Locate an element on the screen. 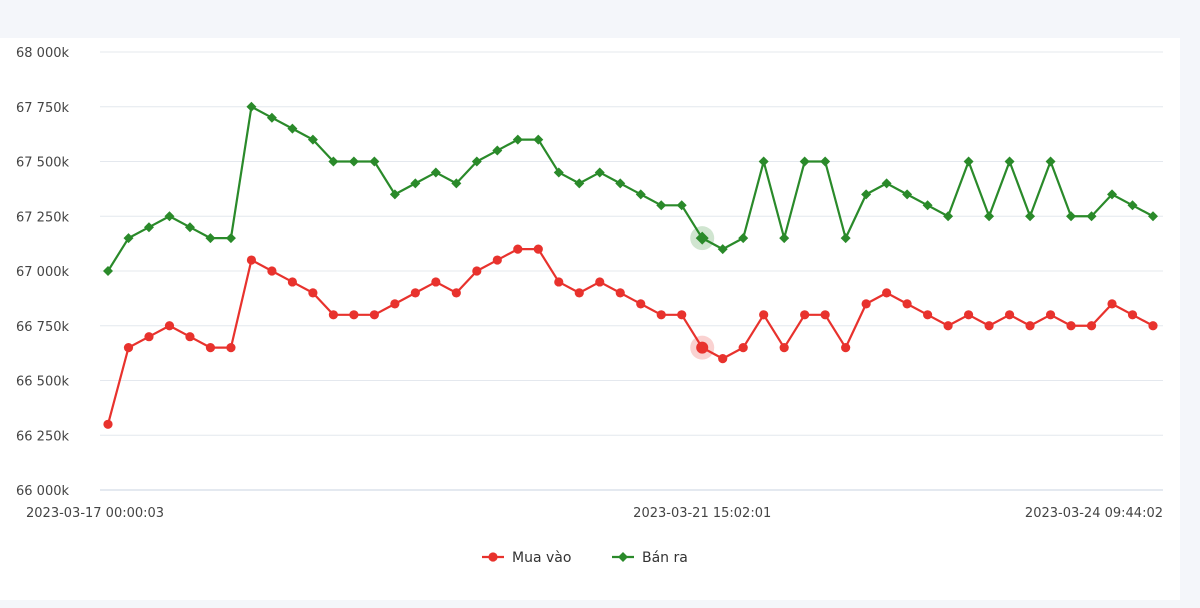  legend-item-sell: Bán ra is located at coordinates (650, 558).